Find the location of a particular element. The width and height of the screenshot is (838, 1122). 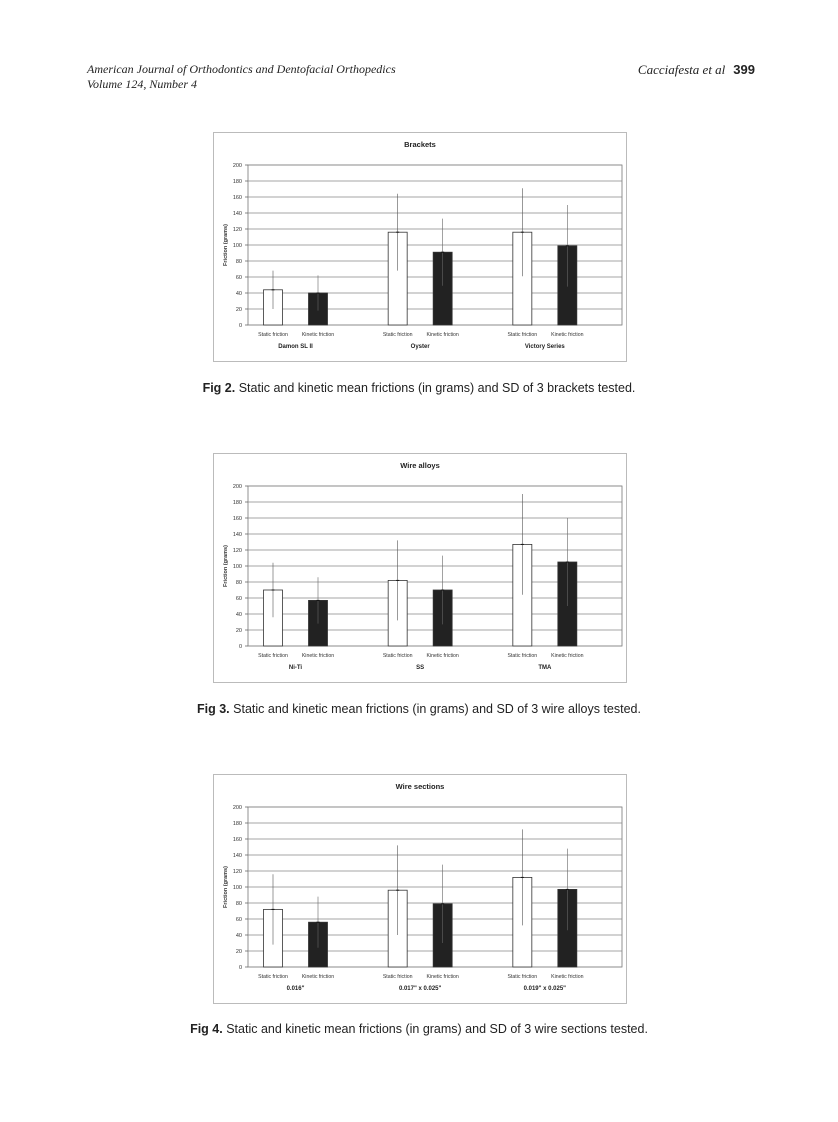

running-header-right: Cacciafesta et al 399 is located at coordinates (696, 70).